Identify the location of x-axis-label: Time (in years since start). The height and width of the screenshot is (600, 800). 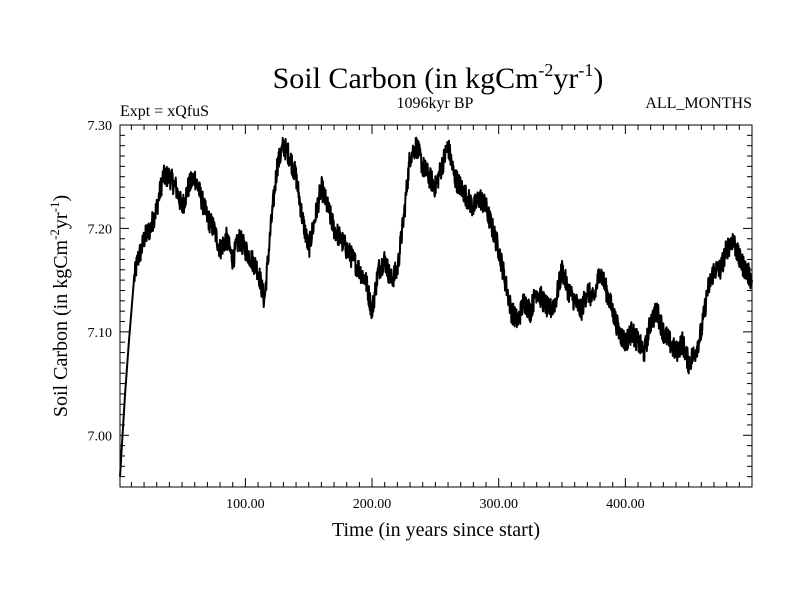
(436, 530).